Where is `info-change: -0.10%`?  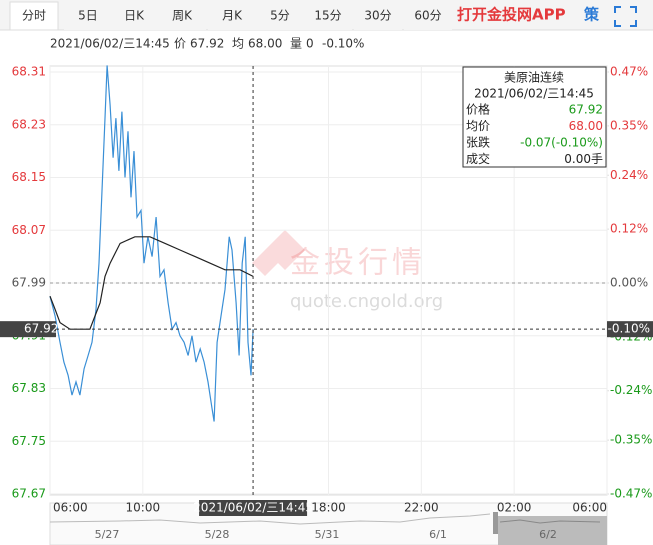 info-change: -0.10% is located at coordinates (343, 44).